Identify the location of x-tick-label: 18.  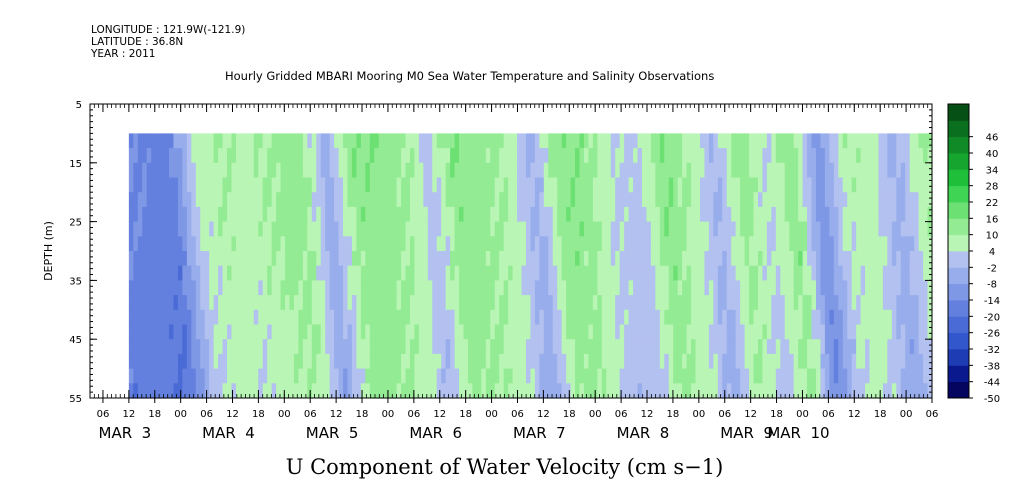
(776, 414).